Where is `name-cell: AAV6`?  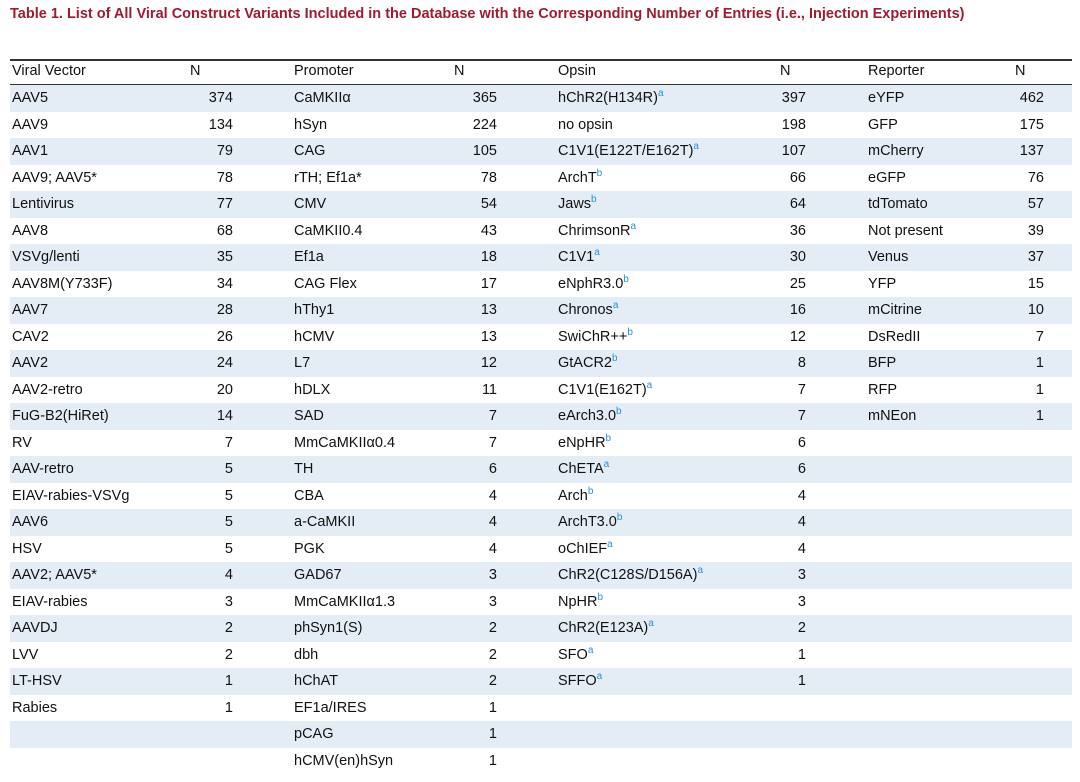 name-cell: AAV6 is located at coordinates (30, 522).